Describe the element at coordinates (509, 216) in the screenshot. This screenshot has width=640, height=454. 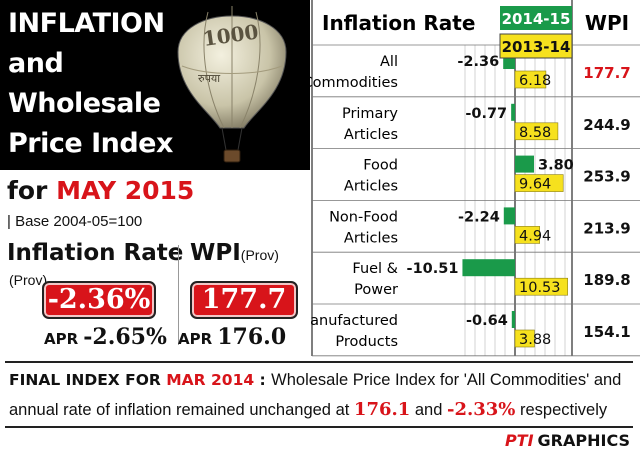
I see `bar-2014-15-non-food-articles` at that location.